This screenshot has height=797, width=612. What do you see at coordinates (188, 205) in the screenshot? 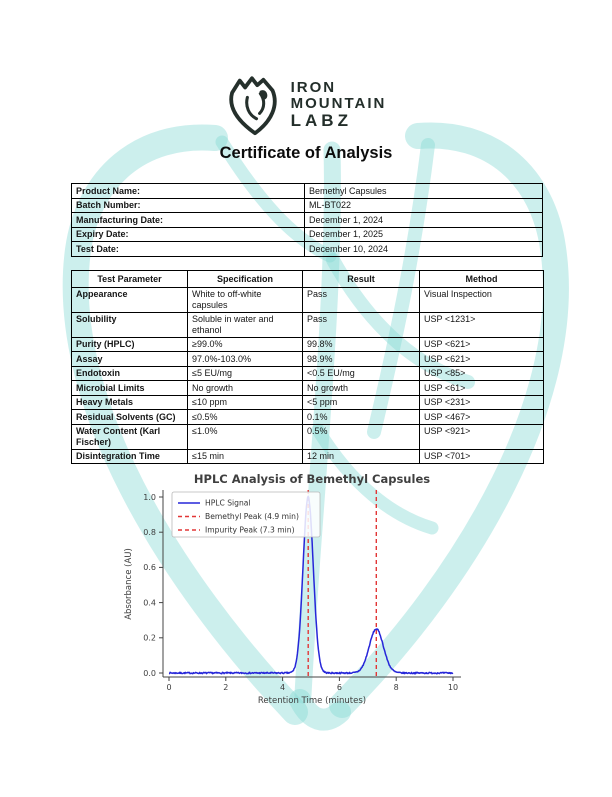
I see `info-label: Batch Number:` at bounding box center [188, 205].